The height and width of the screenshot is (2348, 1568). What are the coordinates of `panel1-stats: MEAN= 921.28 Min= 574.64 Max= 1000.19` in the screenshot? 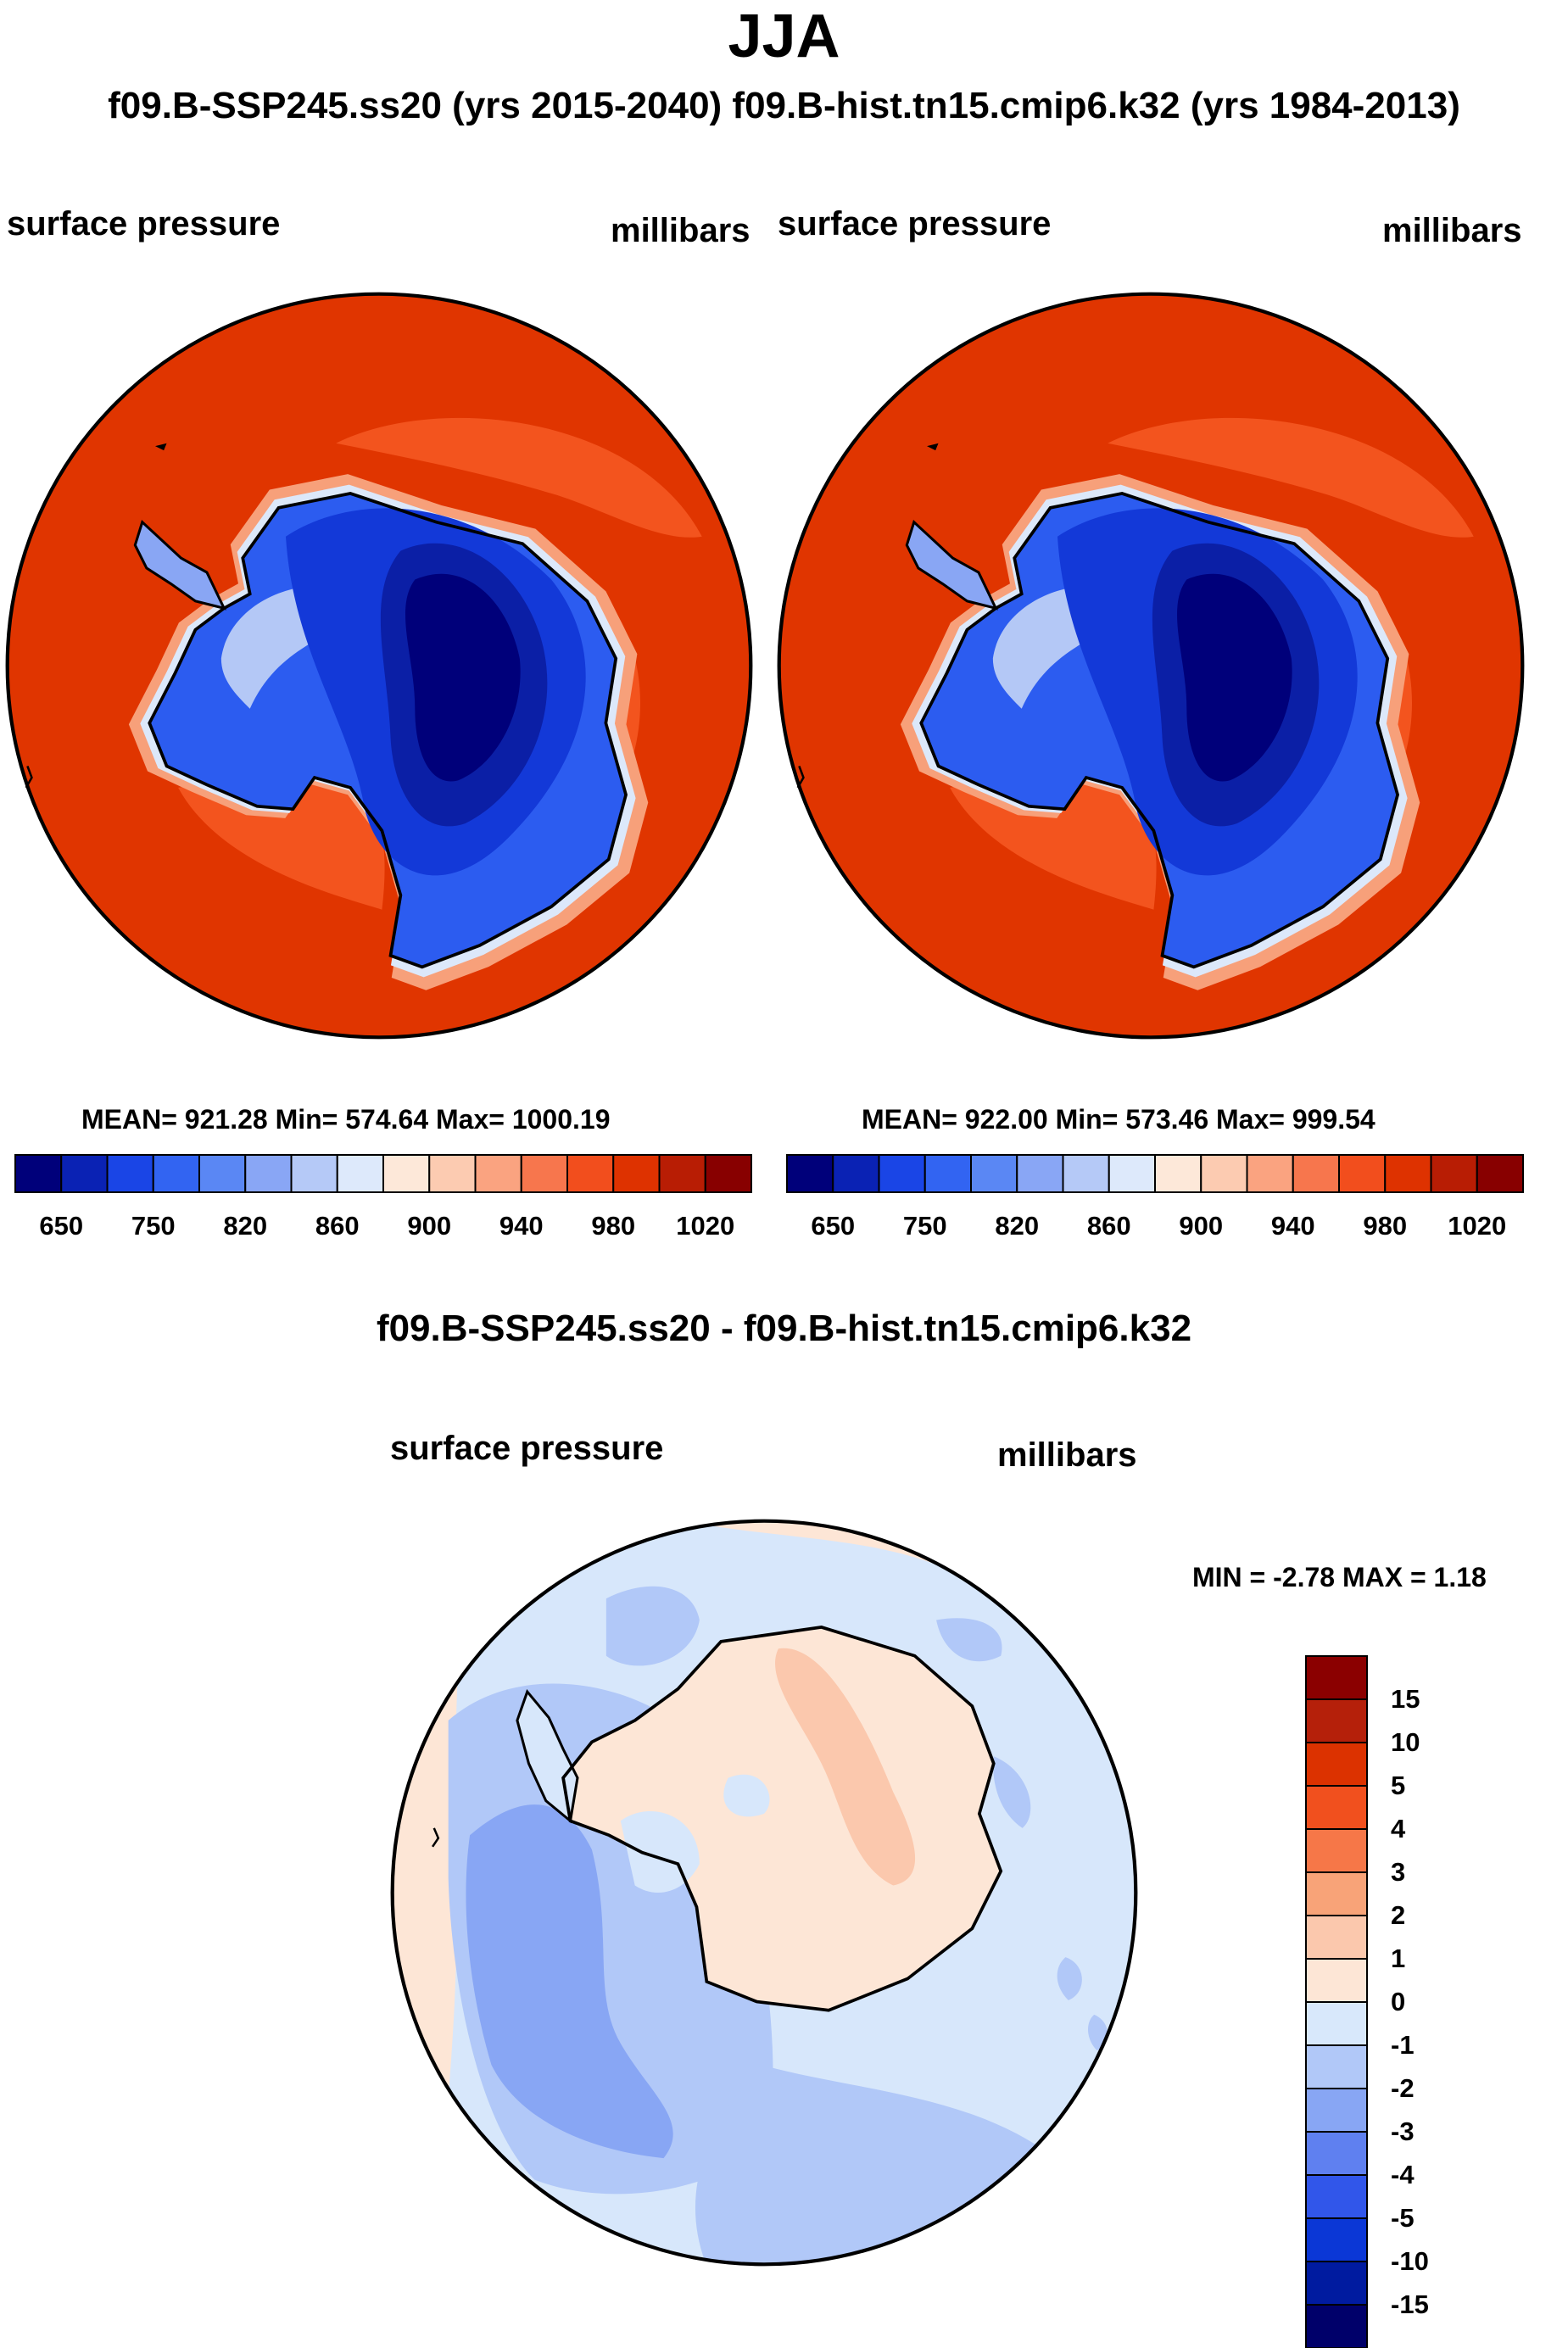 It's located at (346, 1119).